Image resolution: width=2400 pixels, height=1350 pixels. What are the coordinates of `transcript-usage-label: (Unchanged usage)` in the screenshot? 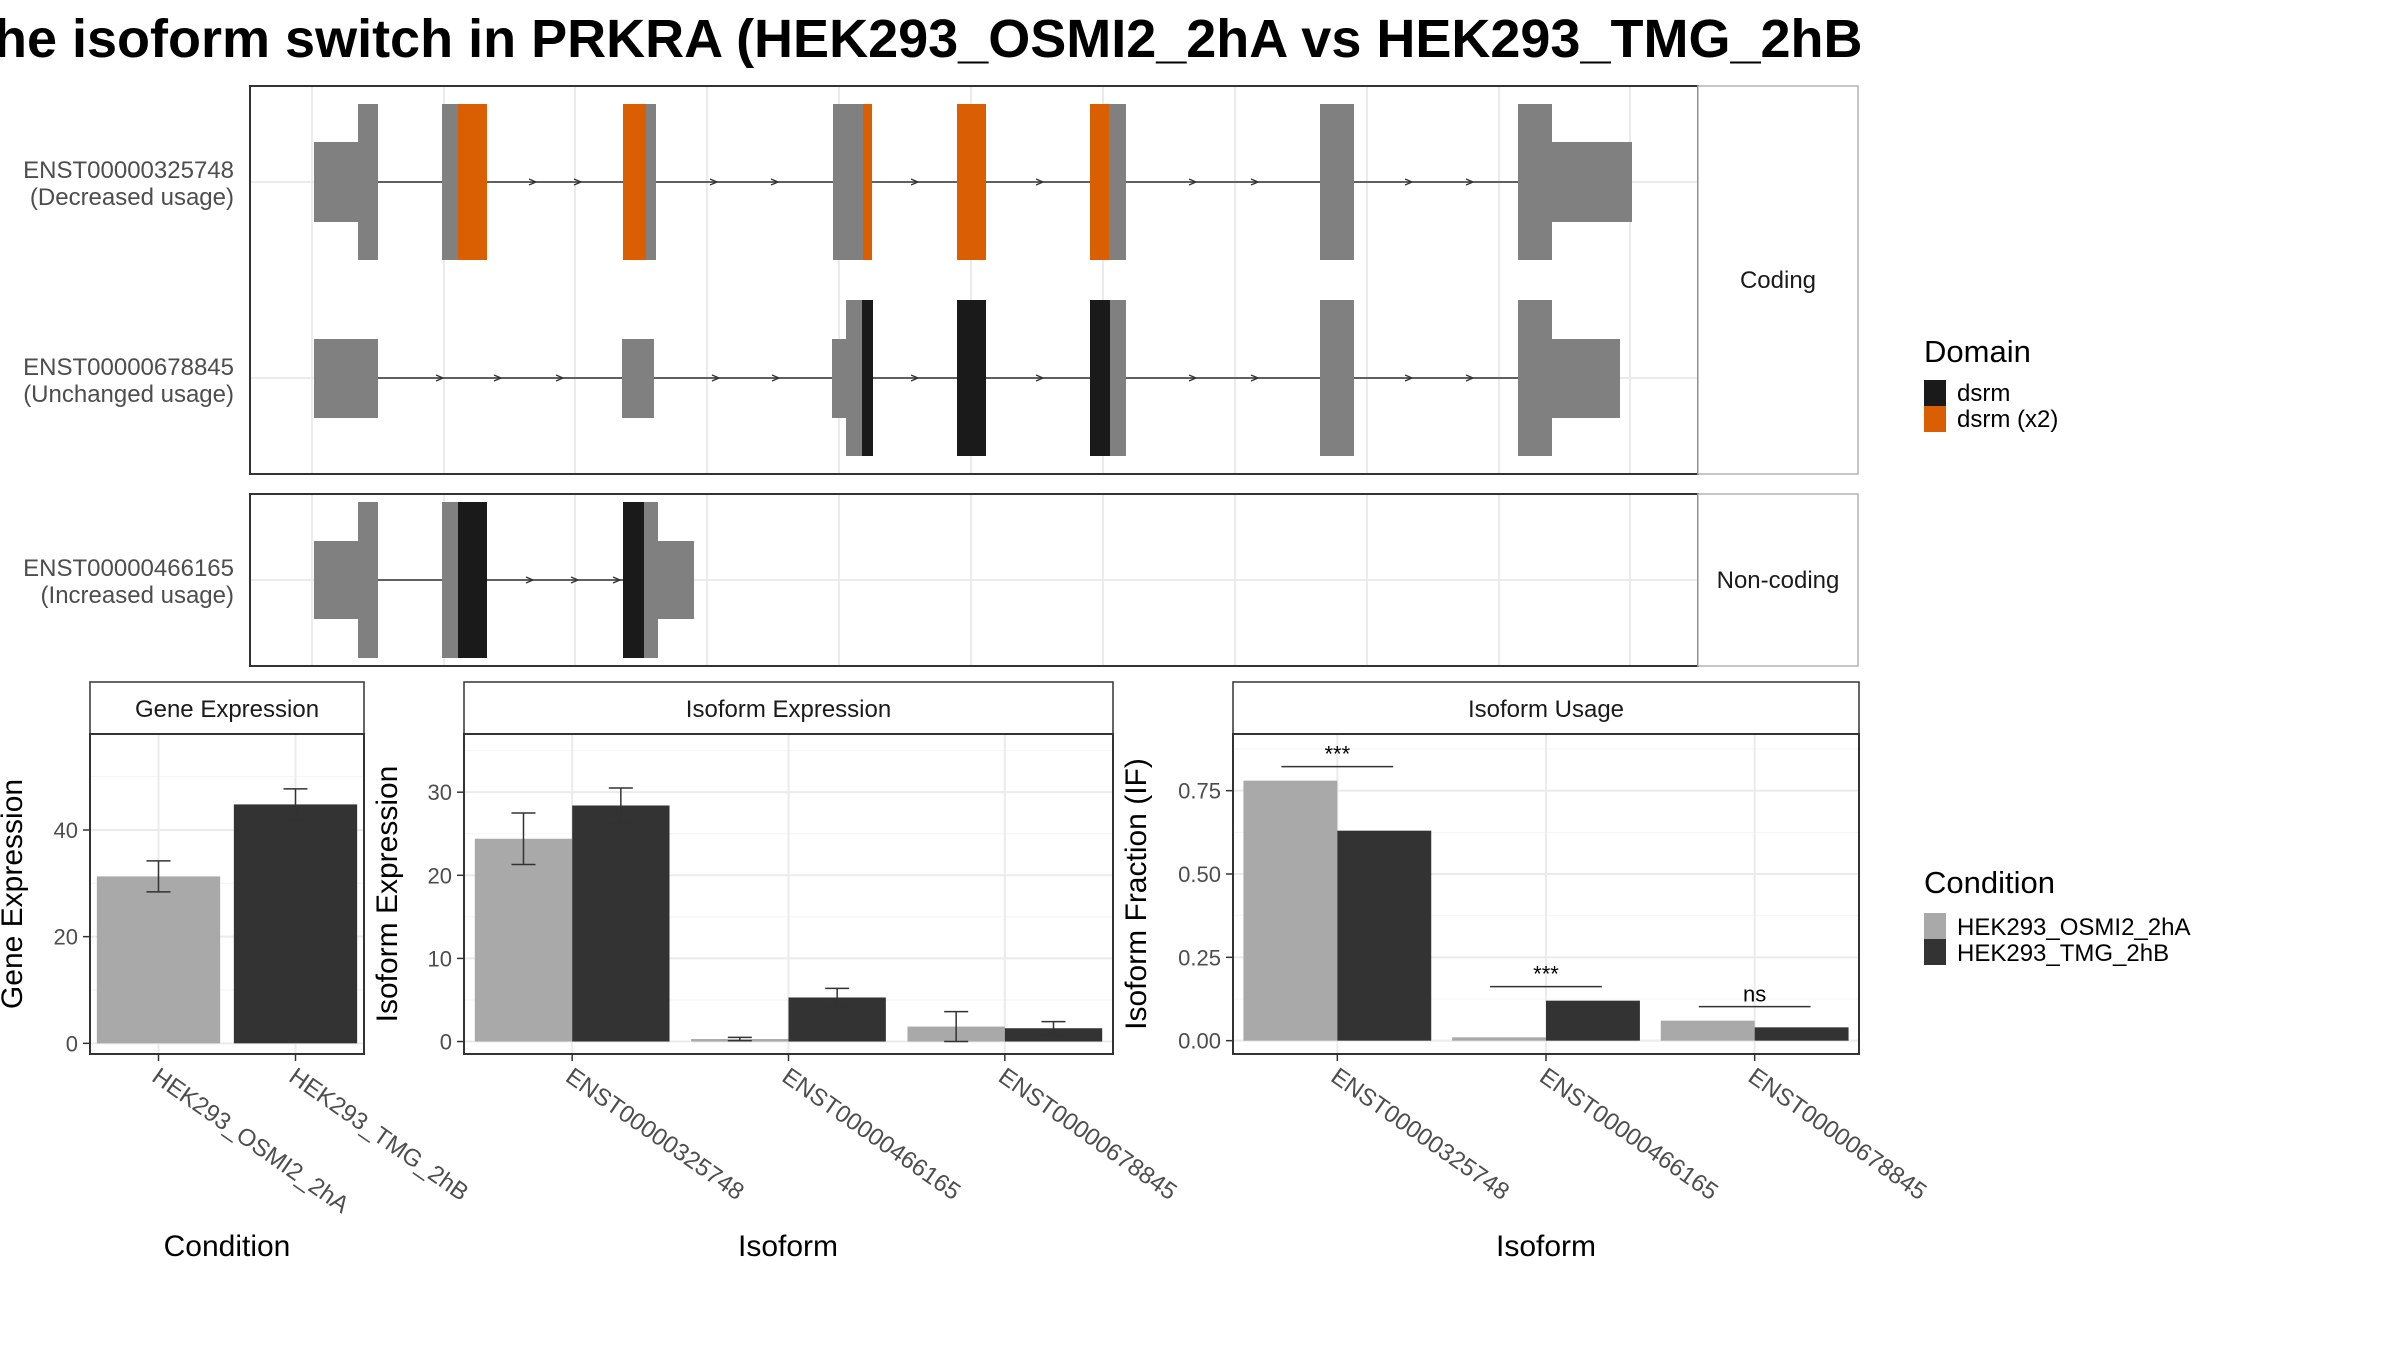 It's located at (128, 394).